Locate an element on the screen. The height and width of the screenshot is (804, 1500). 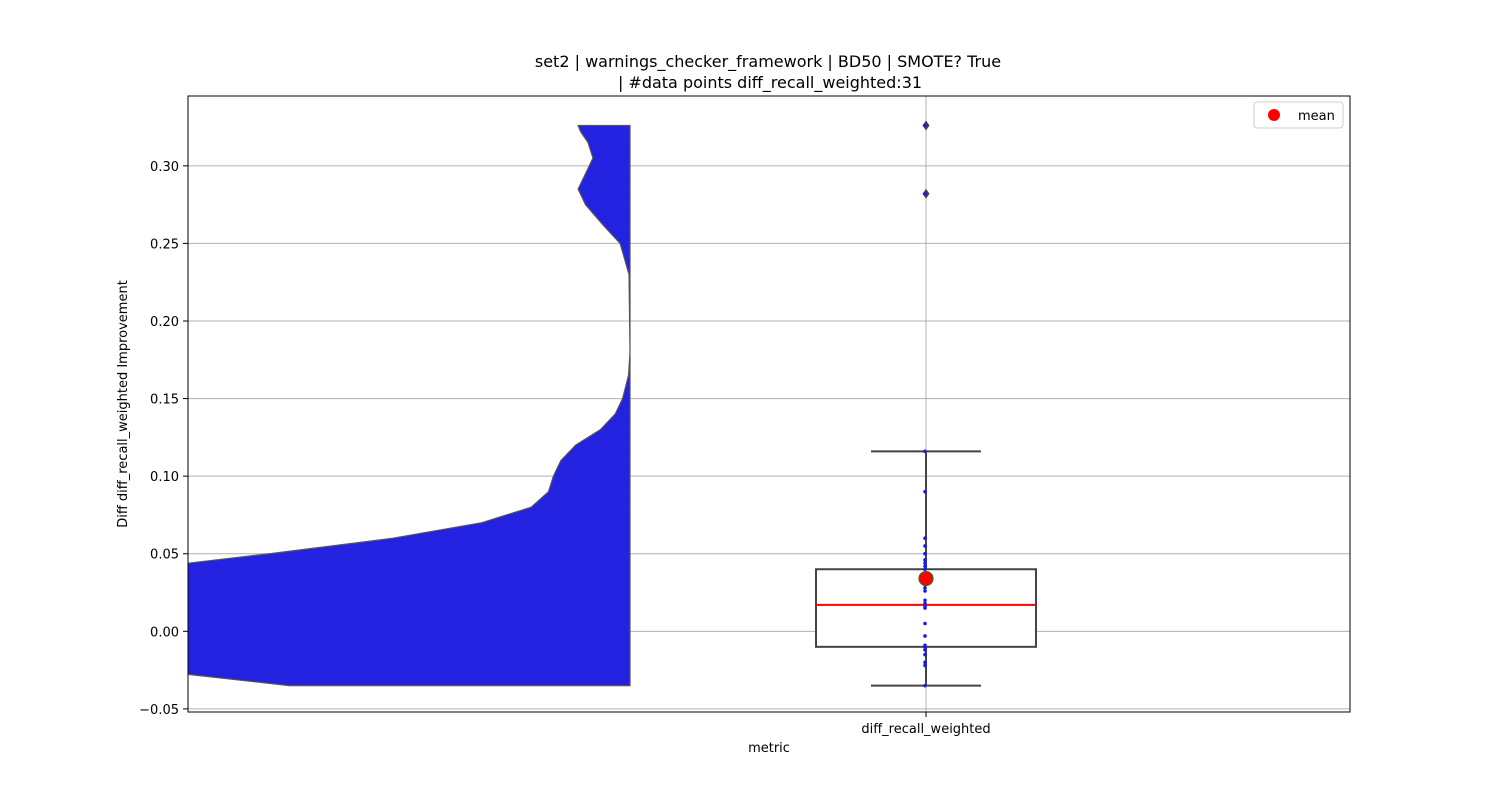
x-axis-ticks: diff_recall_weighted is located at coordinates (926, 724).